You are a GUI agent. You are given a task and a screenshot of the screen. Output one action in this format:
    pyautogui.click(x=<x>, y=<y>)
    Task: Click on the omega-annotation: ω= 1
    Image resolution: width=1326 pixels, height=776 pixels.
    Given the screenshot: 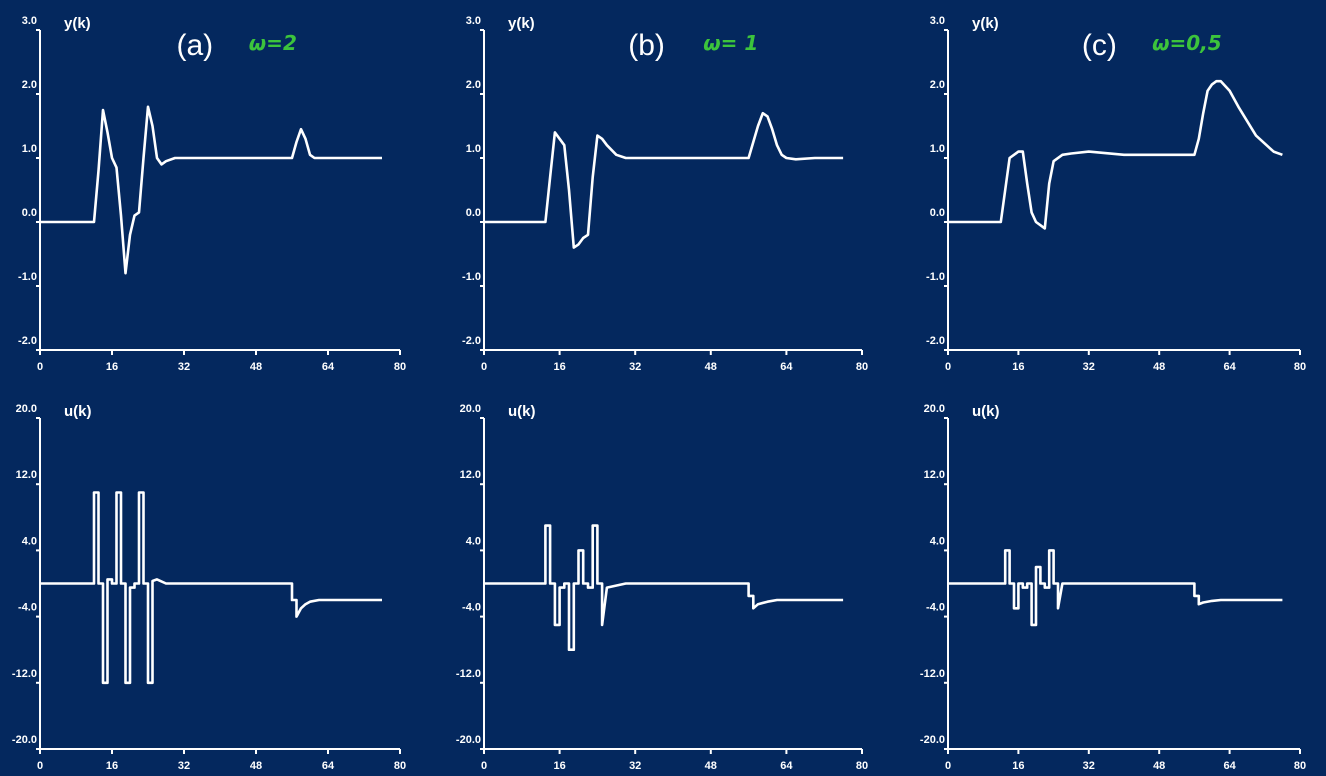 What is the action you would take?
    pyautogui.click(x=730, y=43)
    